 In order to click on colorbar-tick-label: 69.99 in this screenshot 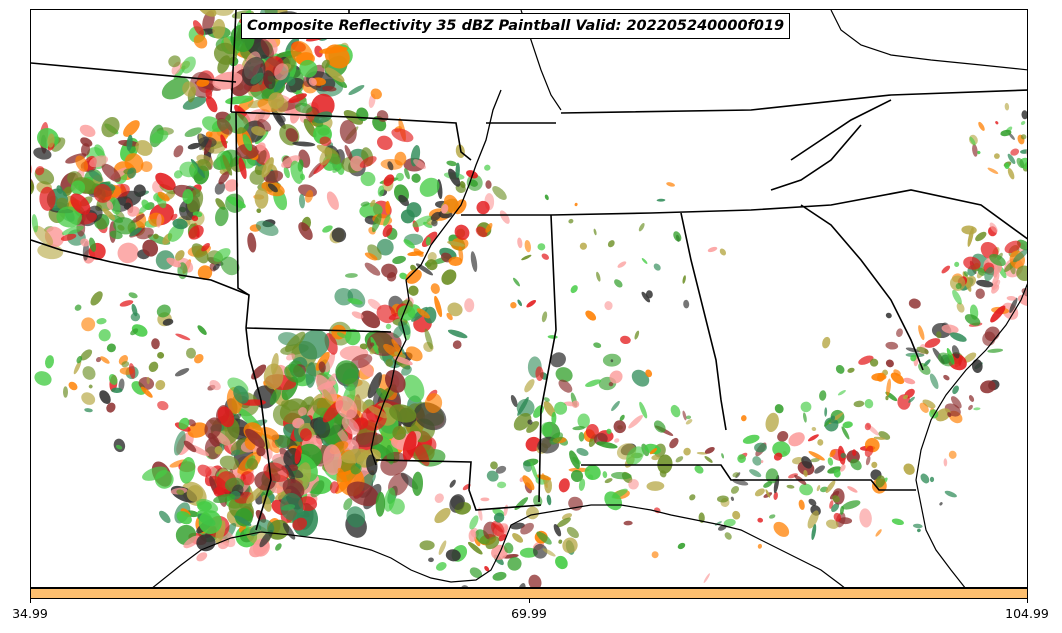, I will do `click(529, 613)`.